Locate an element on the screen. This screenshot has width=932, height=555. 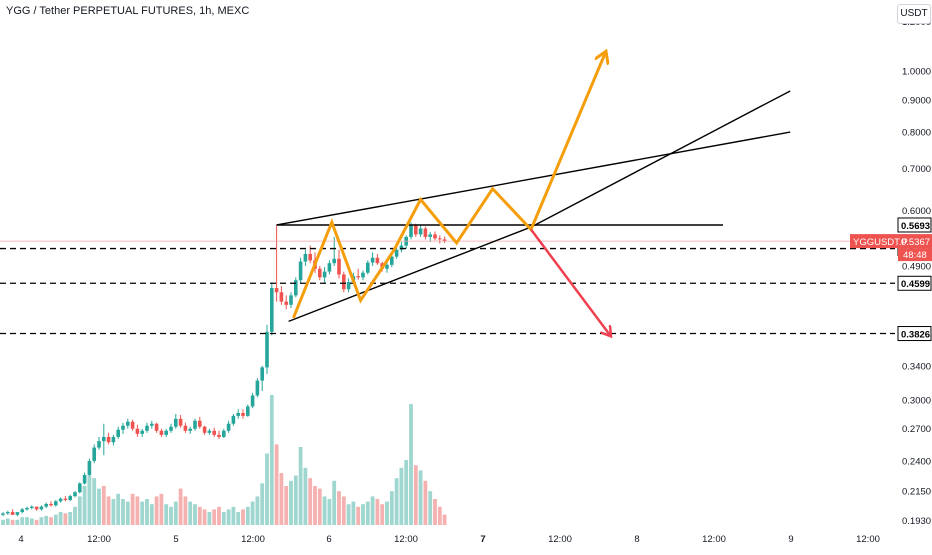
y-tick-label: 0.8000 is located at coordinates (916, 133).